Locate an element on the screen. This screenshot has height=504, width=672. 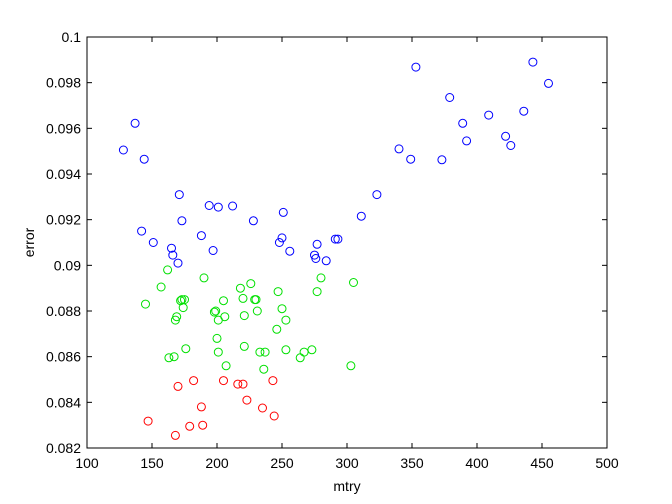
y-tick-label: 0.09 is located at coordinates (67, 265).